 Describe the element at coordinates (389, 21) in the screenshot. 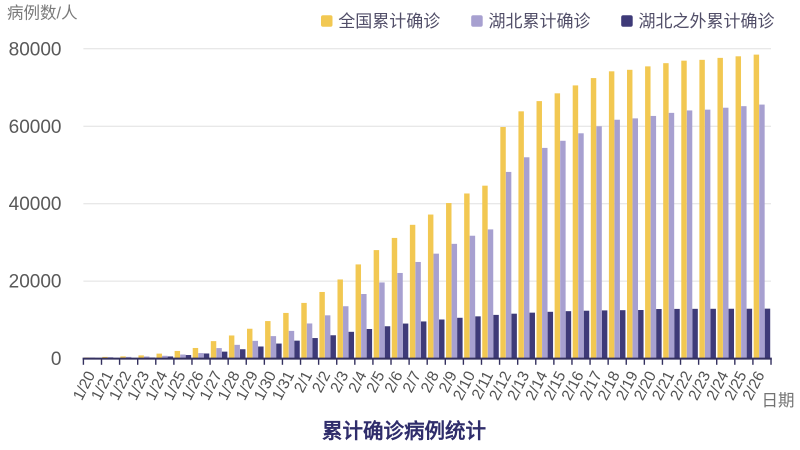

I see `svg-text: 全国累计确诊` at that location.